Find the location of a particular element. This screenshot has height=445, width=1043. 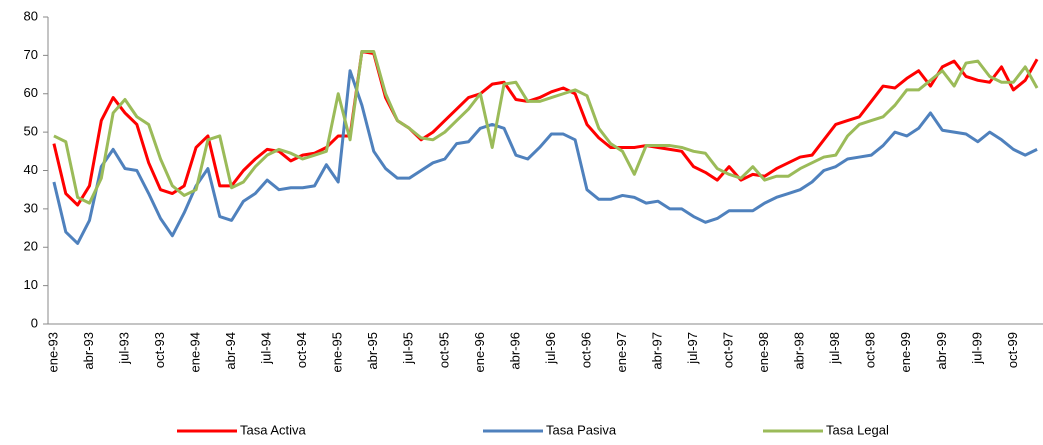

x-tick-label: oct-98 is located at coordinates (870, 350).